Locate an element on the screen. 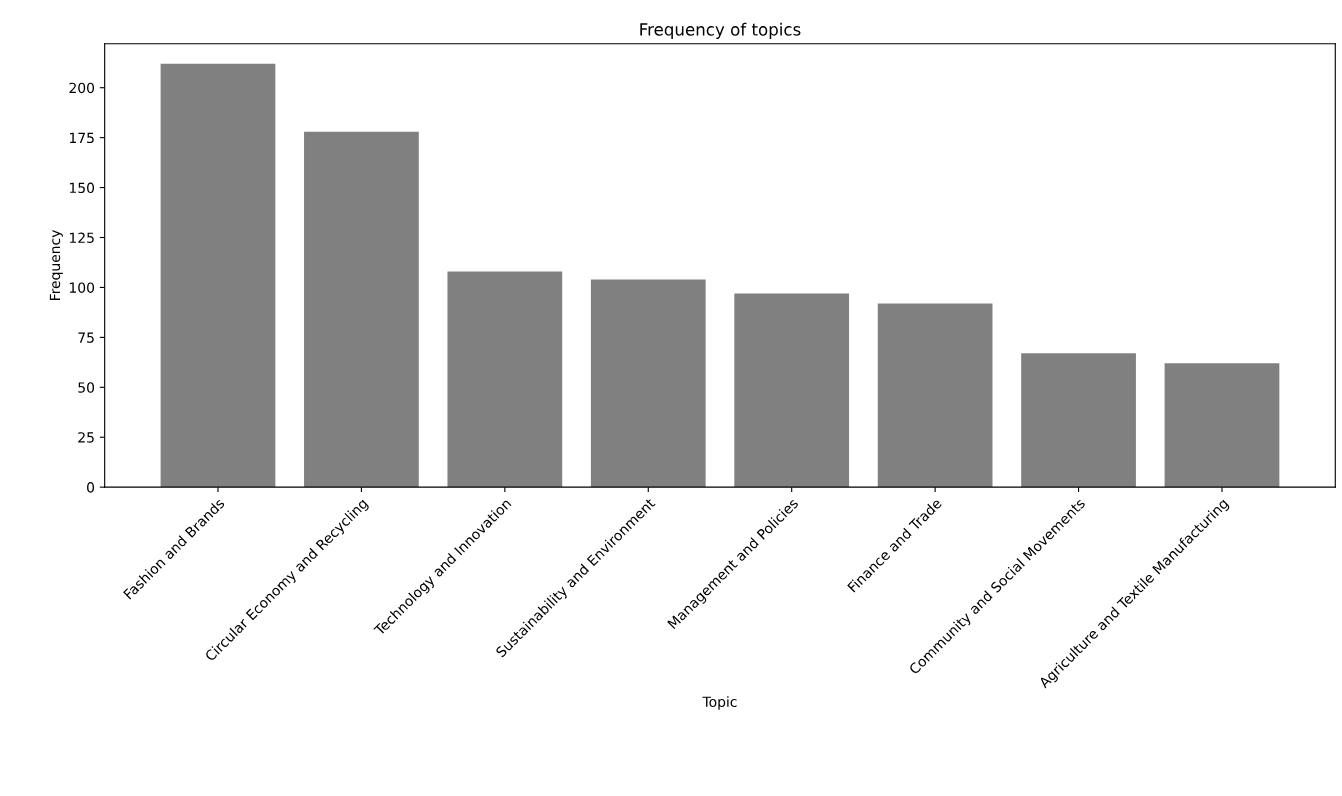 Image resolution: width=1342 pixels, height=796 pixels. y-tick-label: 200 is located at coordinates (82, 88).